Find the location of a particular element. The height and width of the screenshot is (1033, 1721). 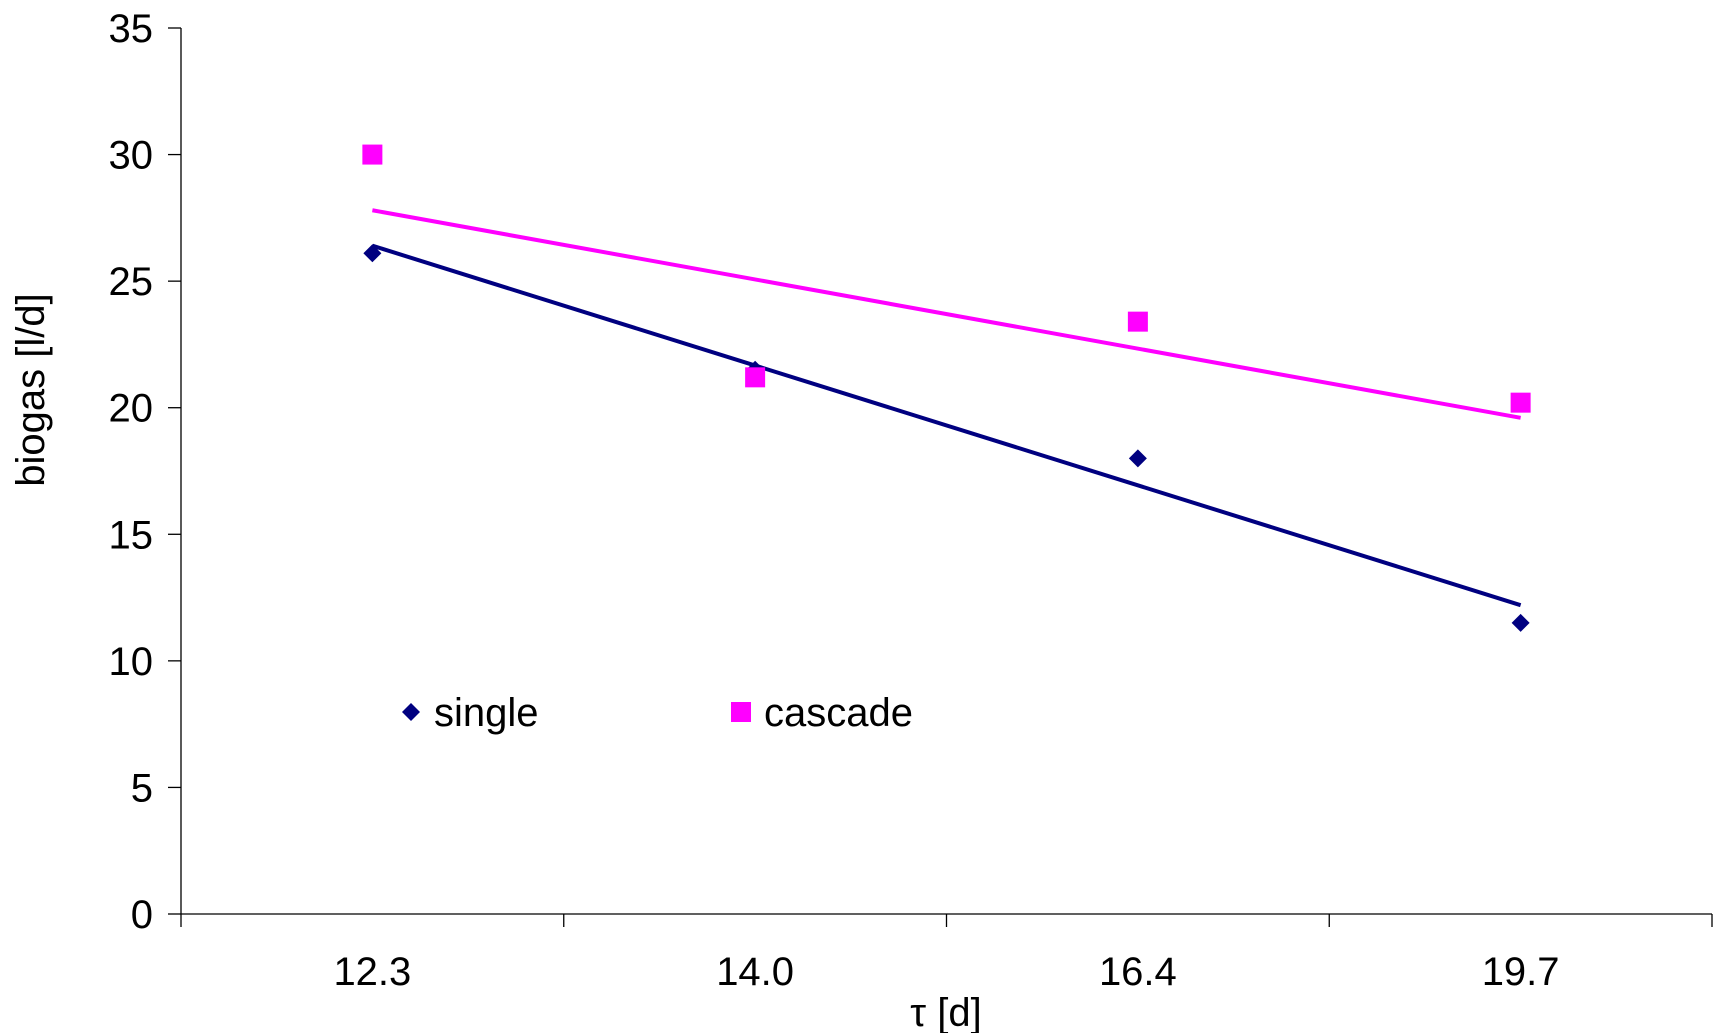

y-tick-label: 5 is located at coordinates (142, 788).